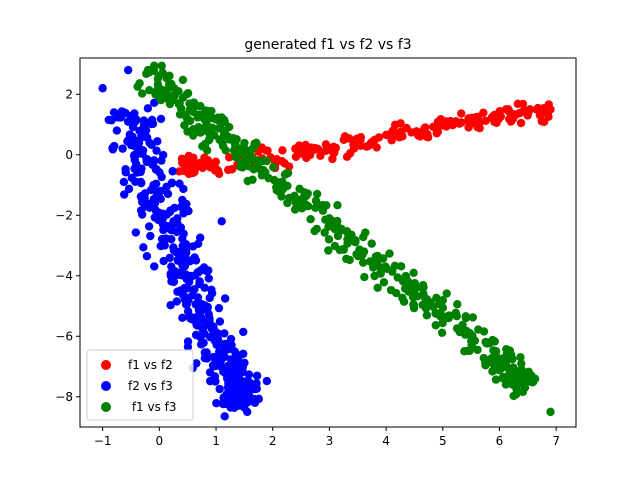 The image size is (640, 480). Describe the element at coordinates (64, 276) in the screenshot. I see `y-tick-label: −4` at that location.